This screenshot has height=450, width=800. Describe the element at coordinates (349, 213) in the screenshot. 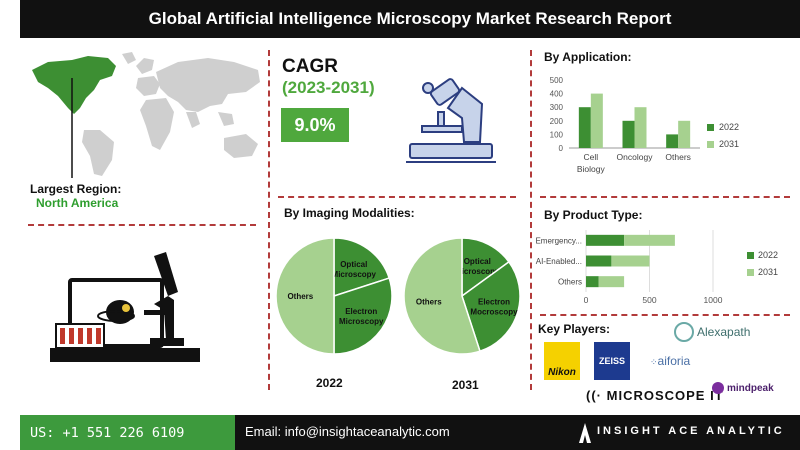

I see `imaging-modalities-title: By Imaging Modalities:` at that location.